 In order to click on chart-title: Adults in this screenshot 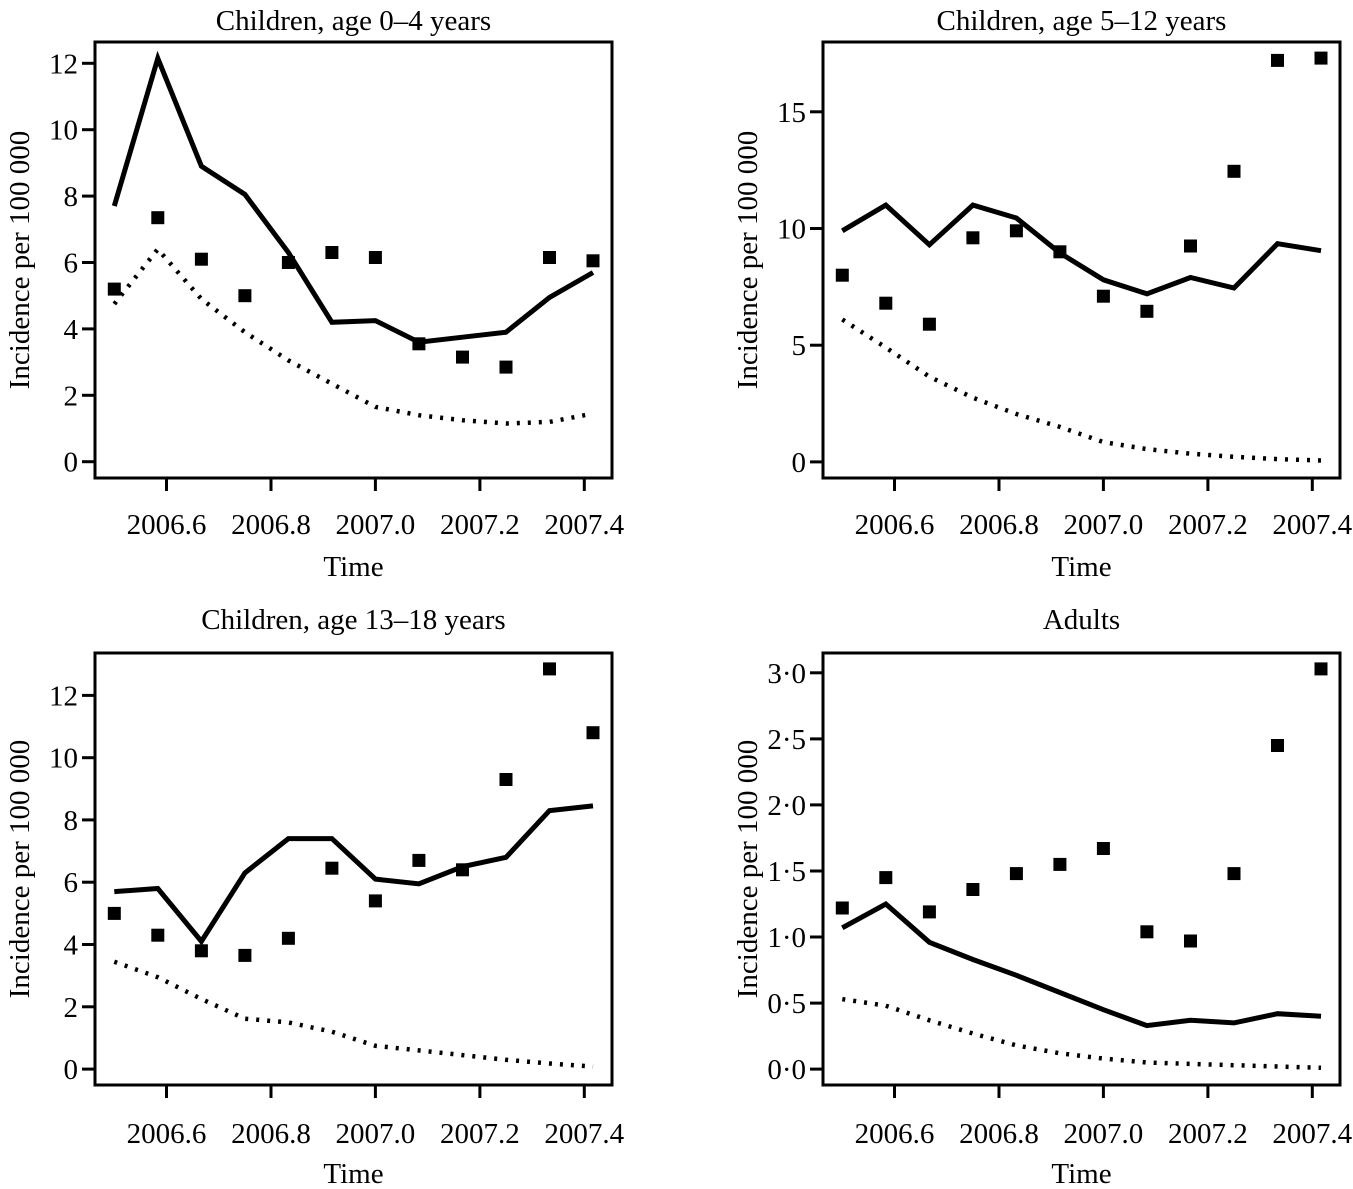, I will do `click(1081, 620)`.